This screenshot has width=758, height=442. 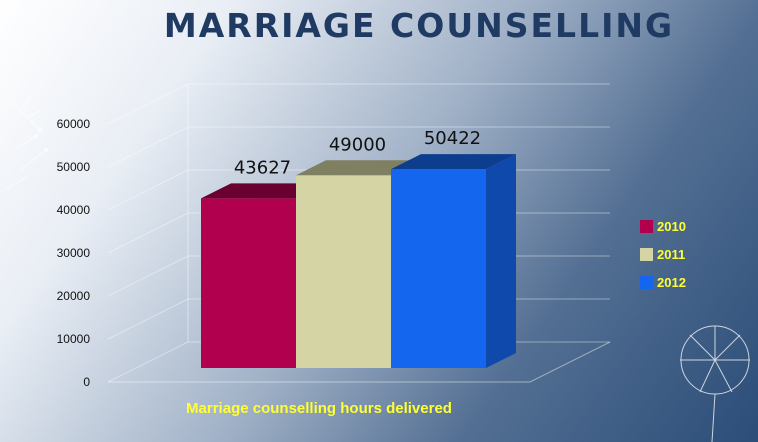 I want to click on bar-2011, so click(x=343, y=271).